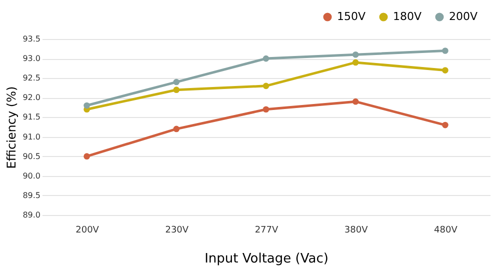 This screenshot has width=500, height=270. Describe the element at coordinates (31, 215) in the screenshot. I see `y-tick-label: 89.0` at that location.